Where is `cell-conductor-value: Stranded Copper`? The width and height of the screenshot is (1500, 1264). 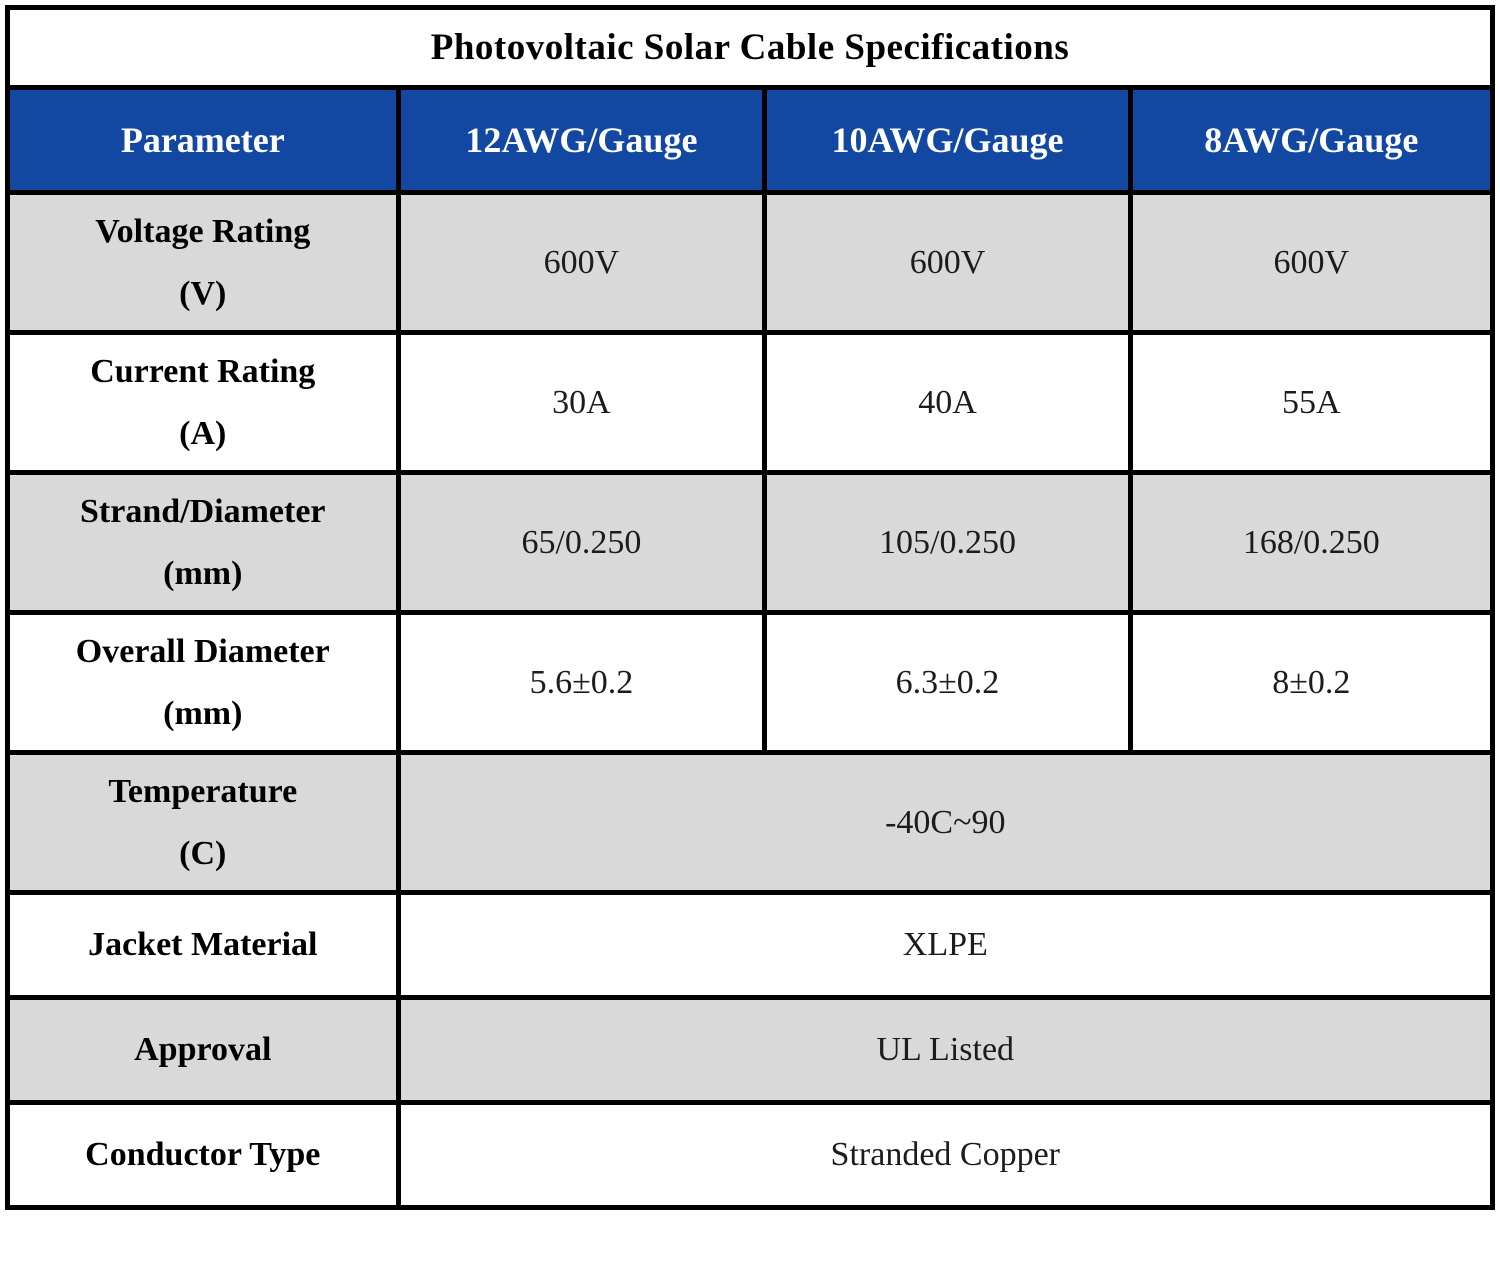
cell-conductor-value: Stranded Copper is located at coordinates (945, 1155).